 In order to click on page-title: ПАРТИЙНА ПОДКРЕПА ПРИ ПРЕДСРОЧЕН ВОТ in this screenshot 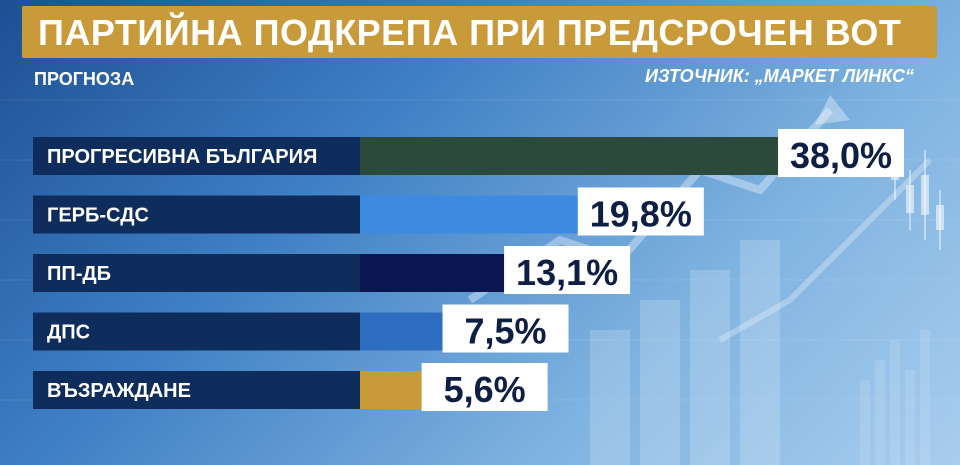, I will do `click(470, 32)`.